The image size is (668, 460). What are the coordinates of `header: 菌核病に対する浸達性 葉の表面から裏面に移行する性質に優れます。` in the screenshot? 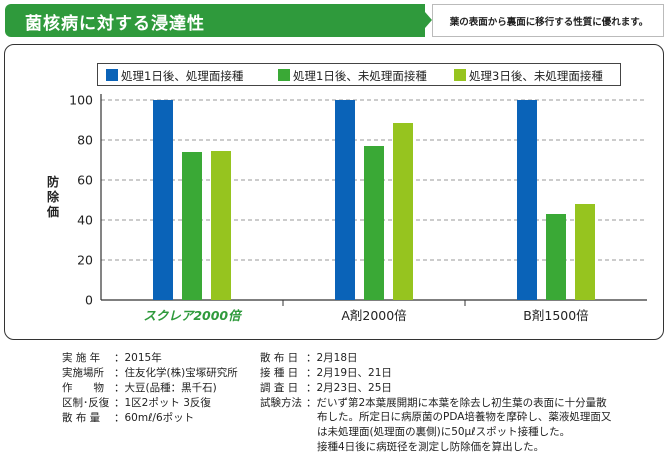 It's located at (334, 20).